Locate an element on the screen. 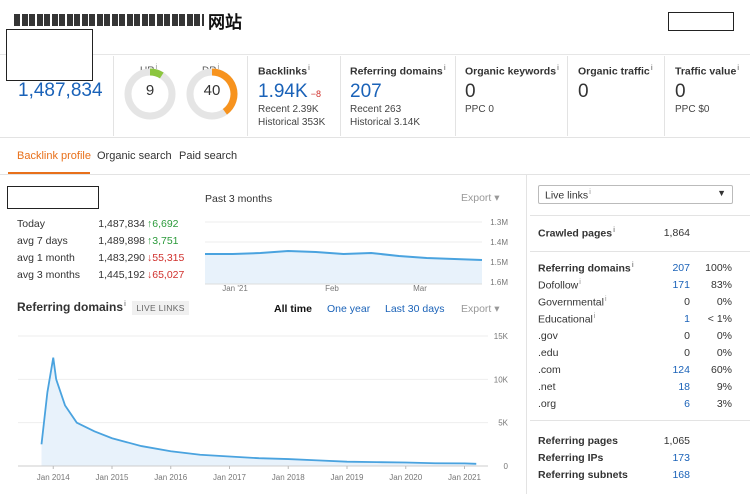 This screenshot has width=750, height=494. redacted-box-top-right is located at coordinates (701, 21).